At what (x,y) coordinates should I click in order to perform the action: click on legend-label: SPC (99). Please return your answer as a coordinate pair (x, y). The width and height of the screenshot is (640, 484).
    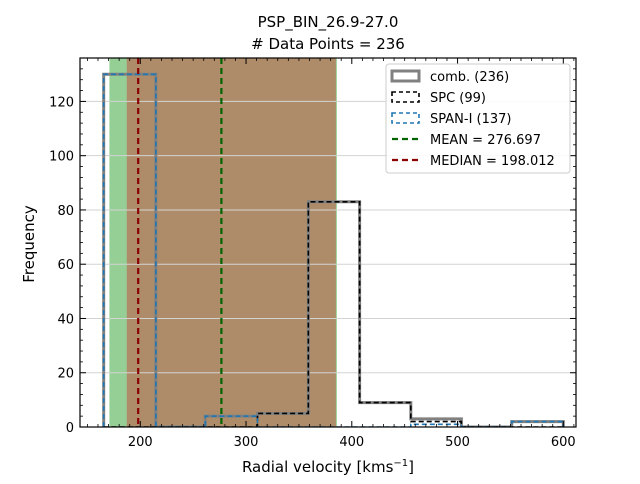
    Looking at the image, I should click on (458, 98).